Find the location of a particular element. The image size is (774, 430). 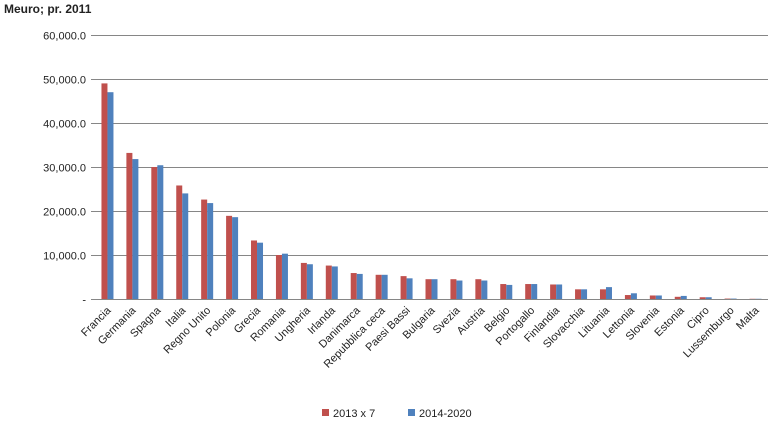

legend-label: 2013 x 7 is located at coordinates (354, 414).